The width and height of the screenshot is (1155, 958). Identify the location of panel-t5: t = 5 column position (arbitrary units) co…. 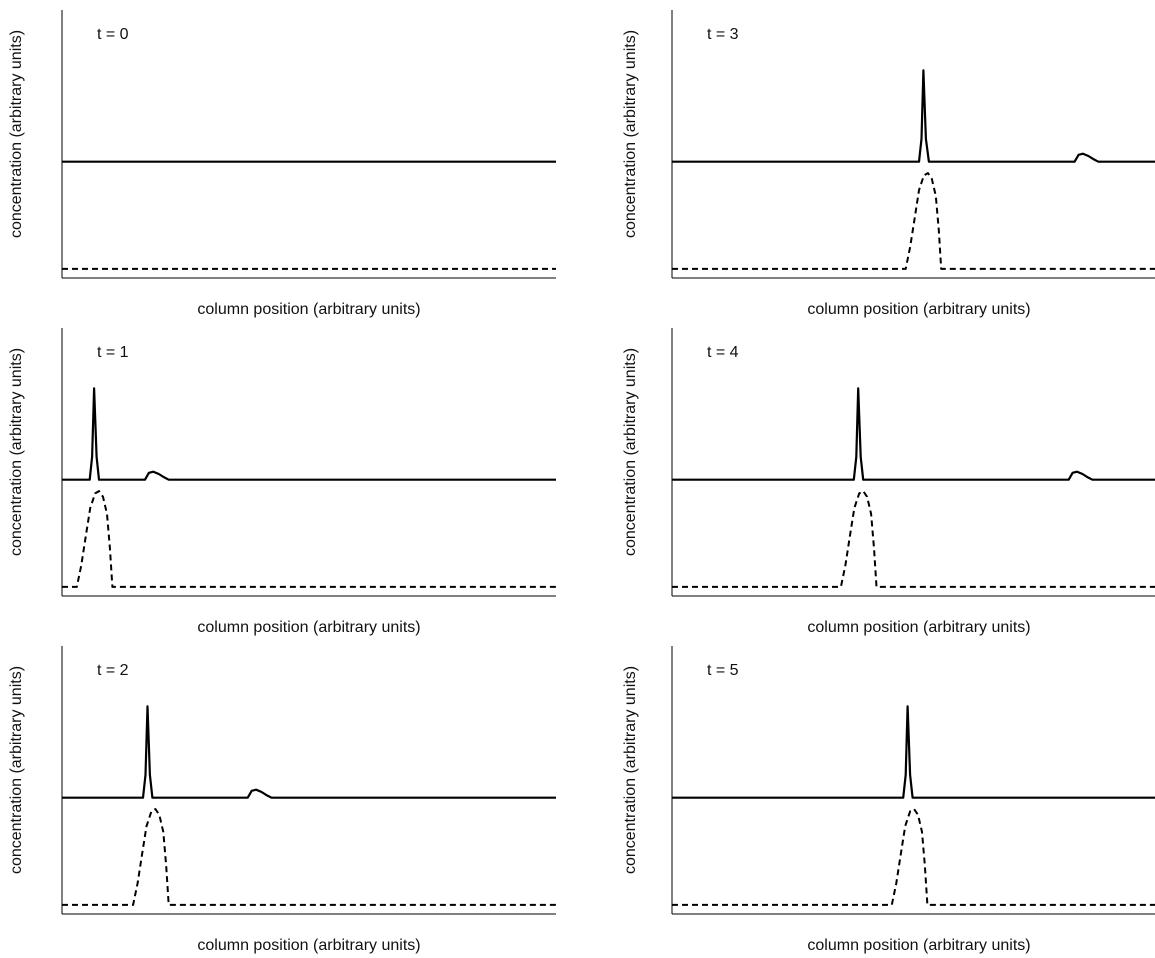
(888, 800).